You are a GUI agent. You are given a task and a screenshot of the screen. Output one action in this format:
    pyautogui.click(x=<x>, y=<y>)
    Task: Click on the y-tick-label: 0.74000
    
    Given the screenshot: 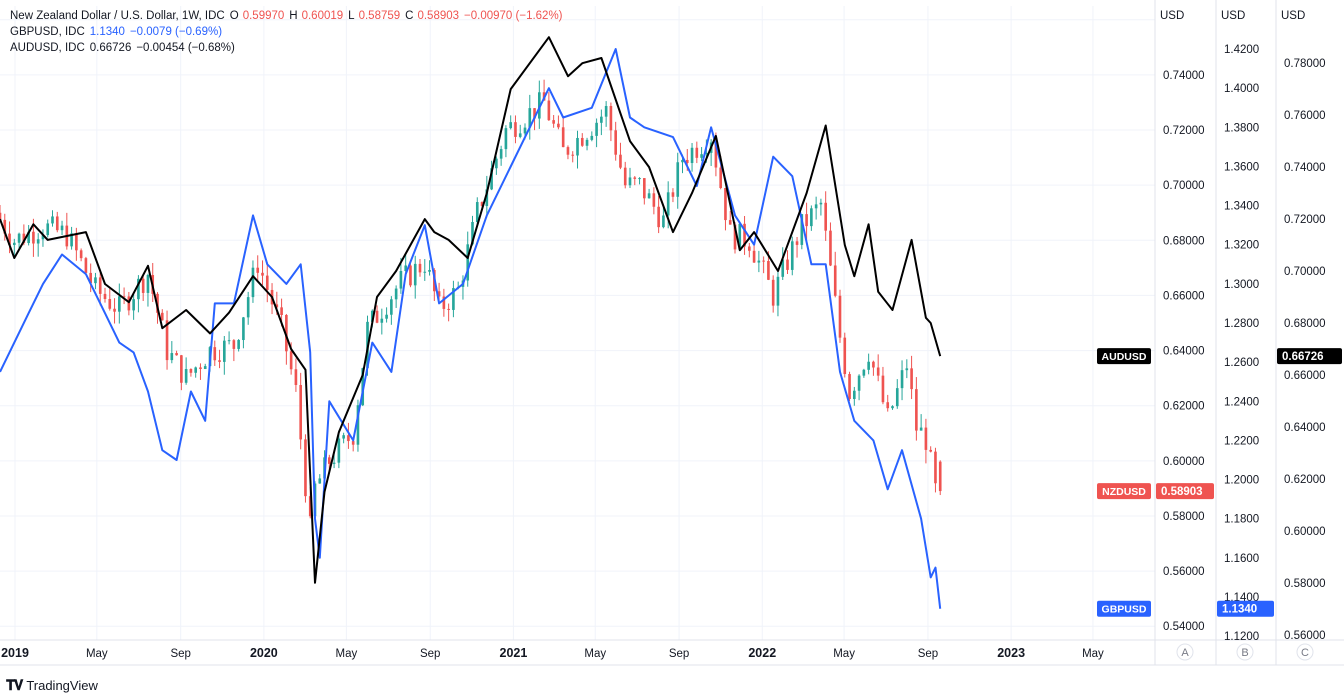 What is the action you would take?
    pyautogui.click(x=1305, y=168)
    